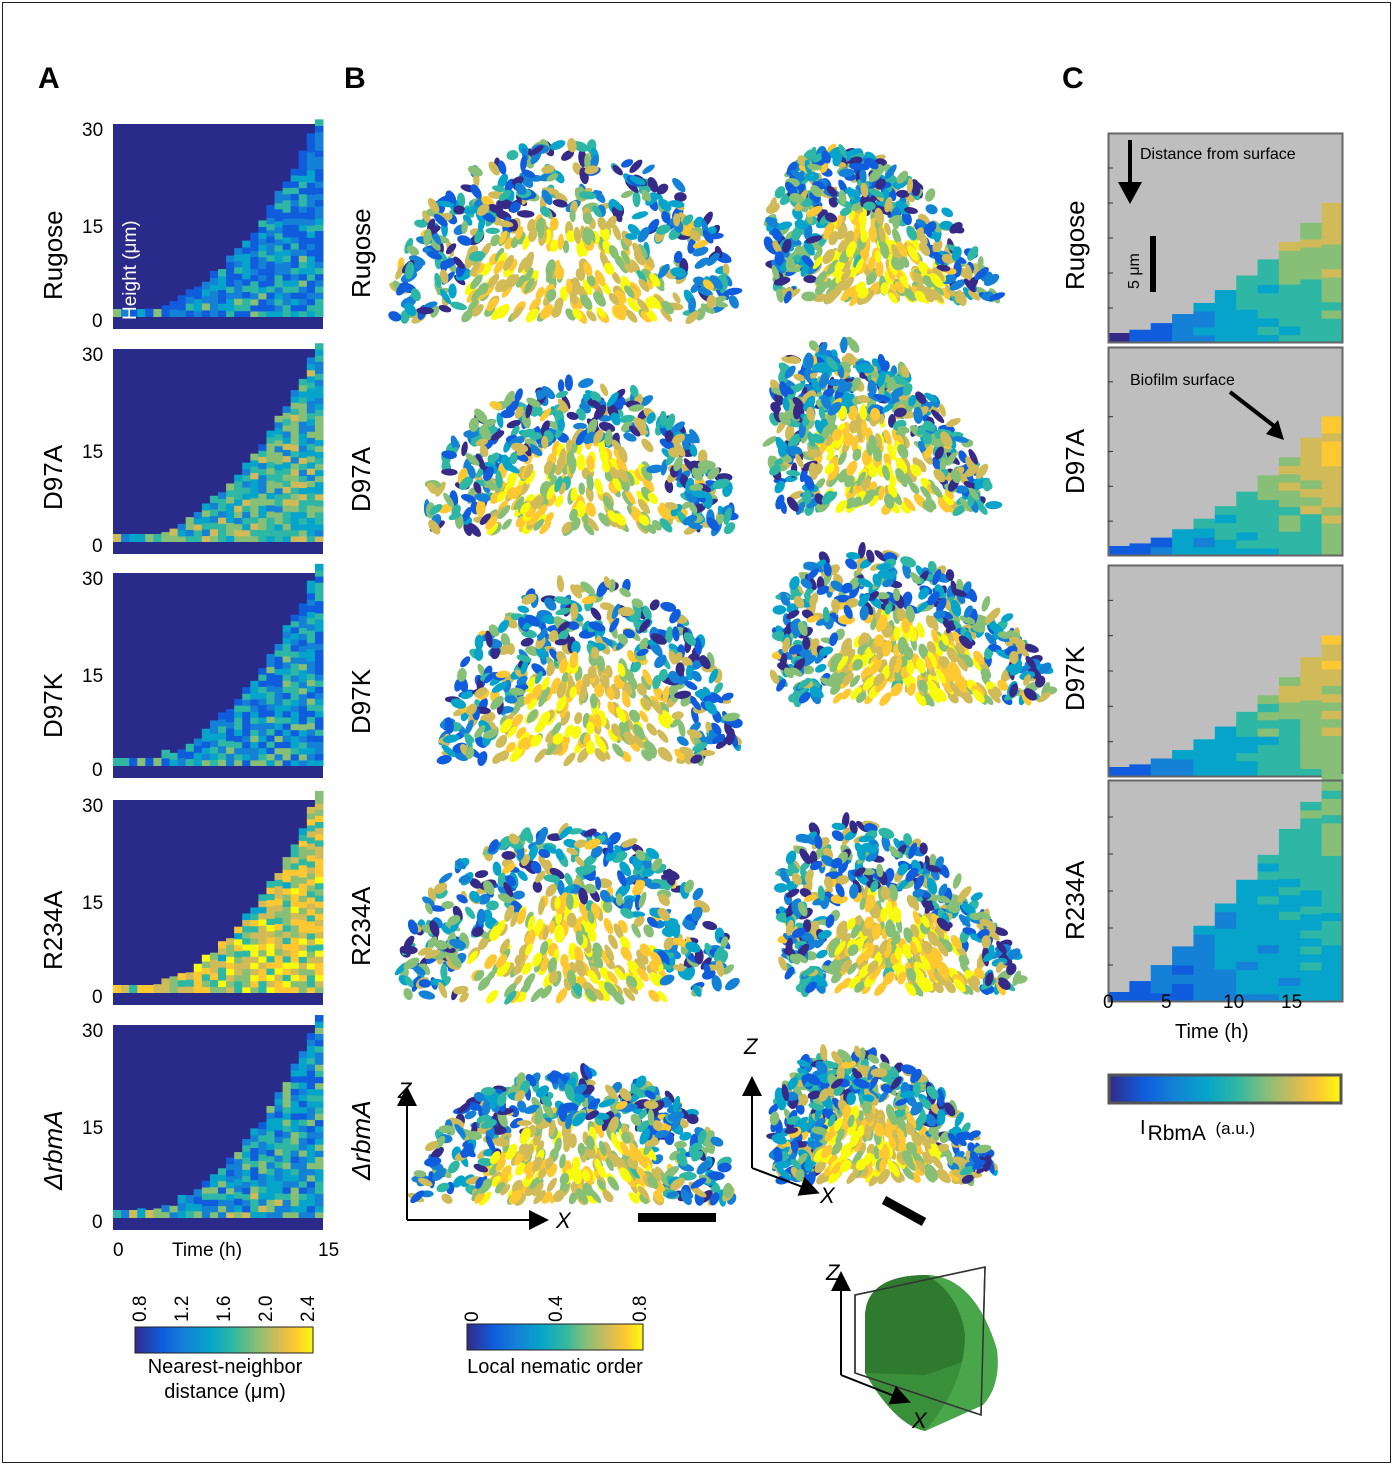 This screenshot has width=1395, height=1467. Describe the element at coordinates (225, 1392) in the screenshot. I see `a-colorbar-label-2: distance (μm)` at that location.